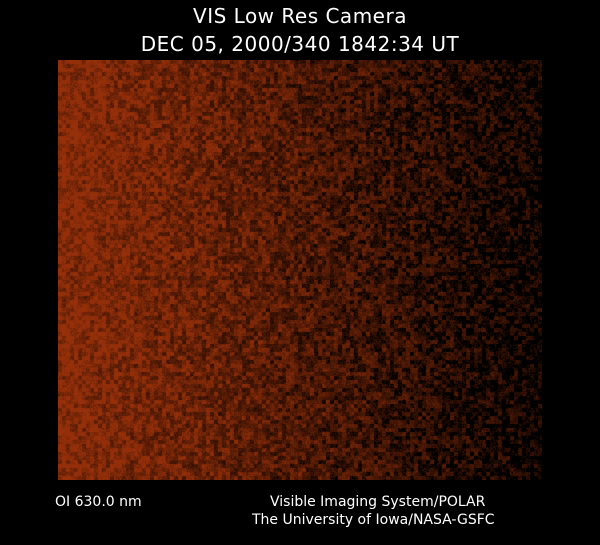 This screenshot has width=600, height=545. What do you see at coordinates (300, 44) in the screenshot?
I see `timestamp: DEC 05, 2000/340 1842:34 UT` at bounding box center [300, 44].